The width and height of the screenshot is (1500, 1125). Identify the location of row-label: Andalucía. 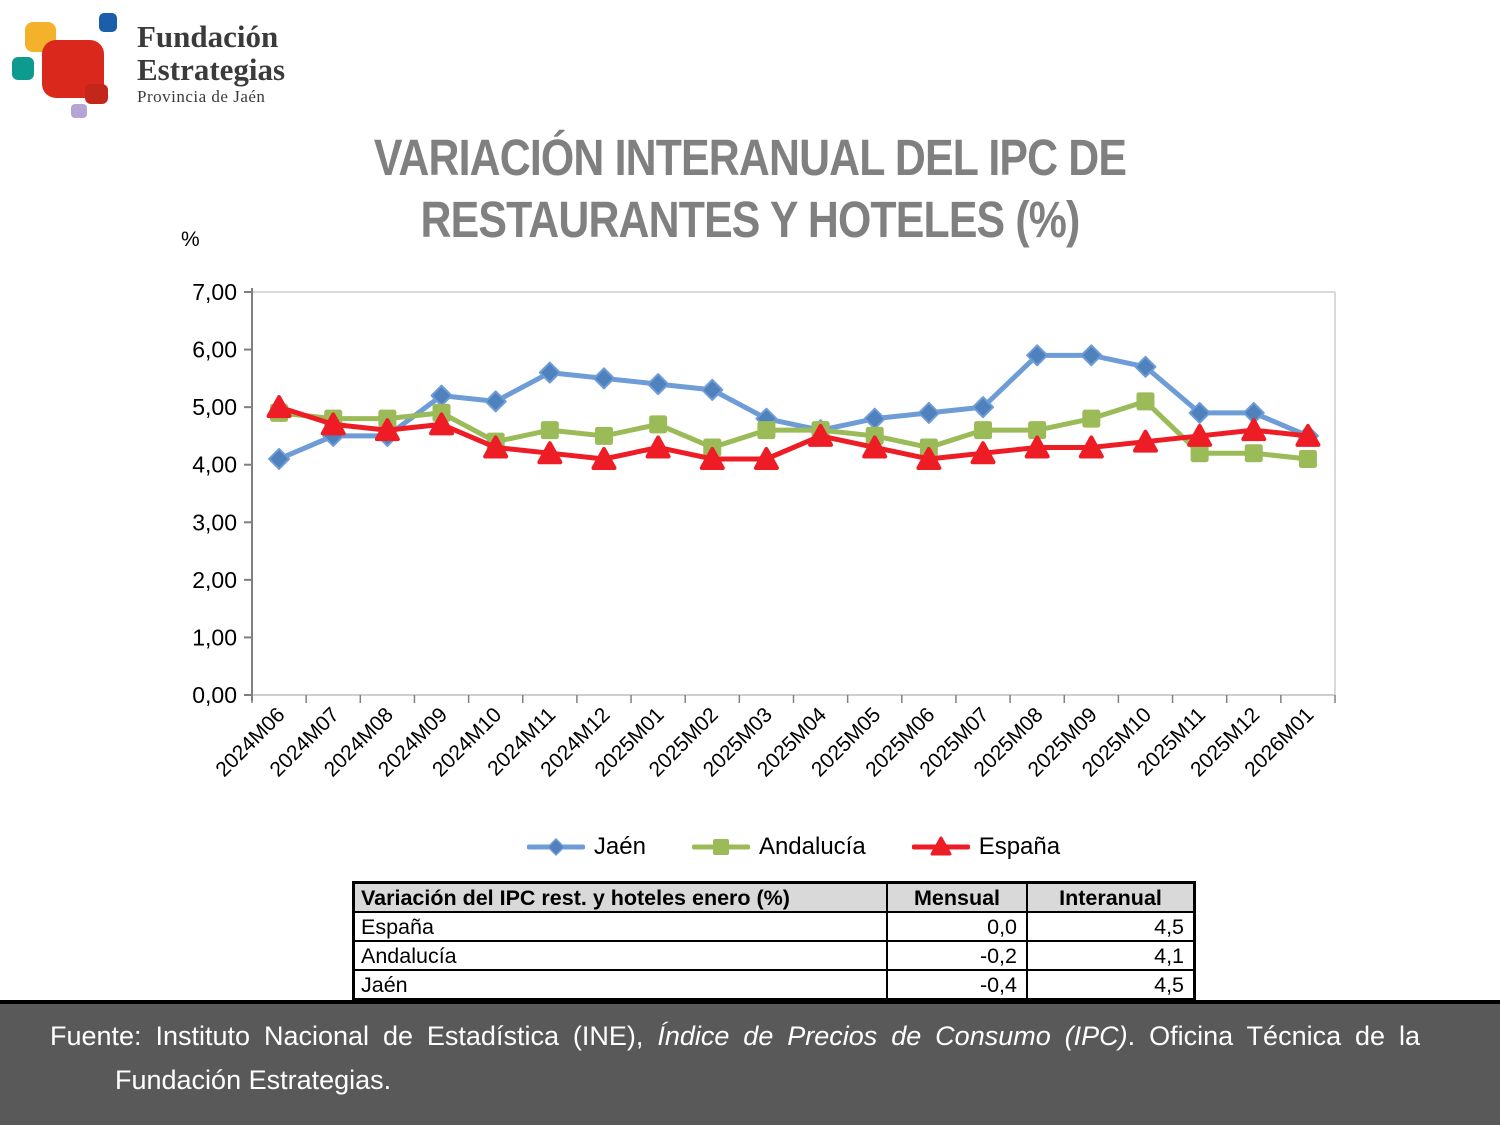
(620, 955).